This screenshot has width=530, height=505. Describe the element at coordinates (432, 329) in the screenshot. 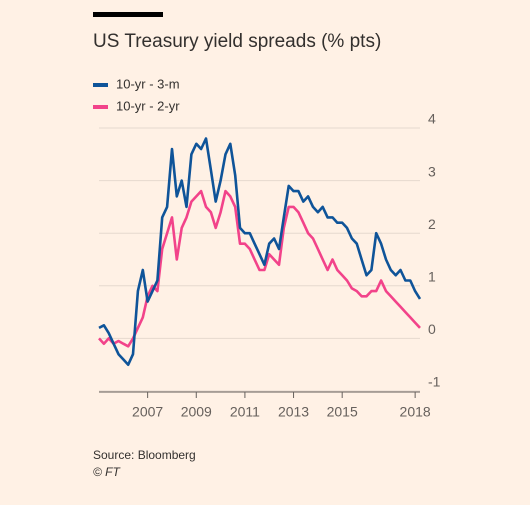

I see `y-tick-label: 0` at that location.